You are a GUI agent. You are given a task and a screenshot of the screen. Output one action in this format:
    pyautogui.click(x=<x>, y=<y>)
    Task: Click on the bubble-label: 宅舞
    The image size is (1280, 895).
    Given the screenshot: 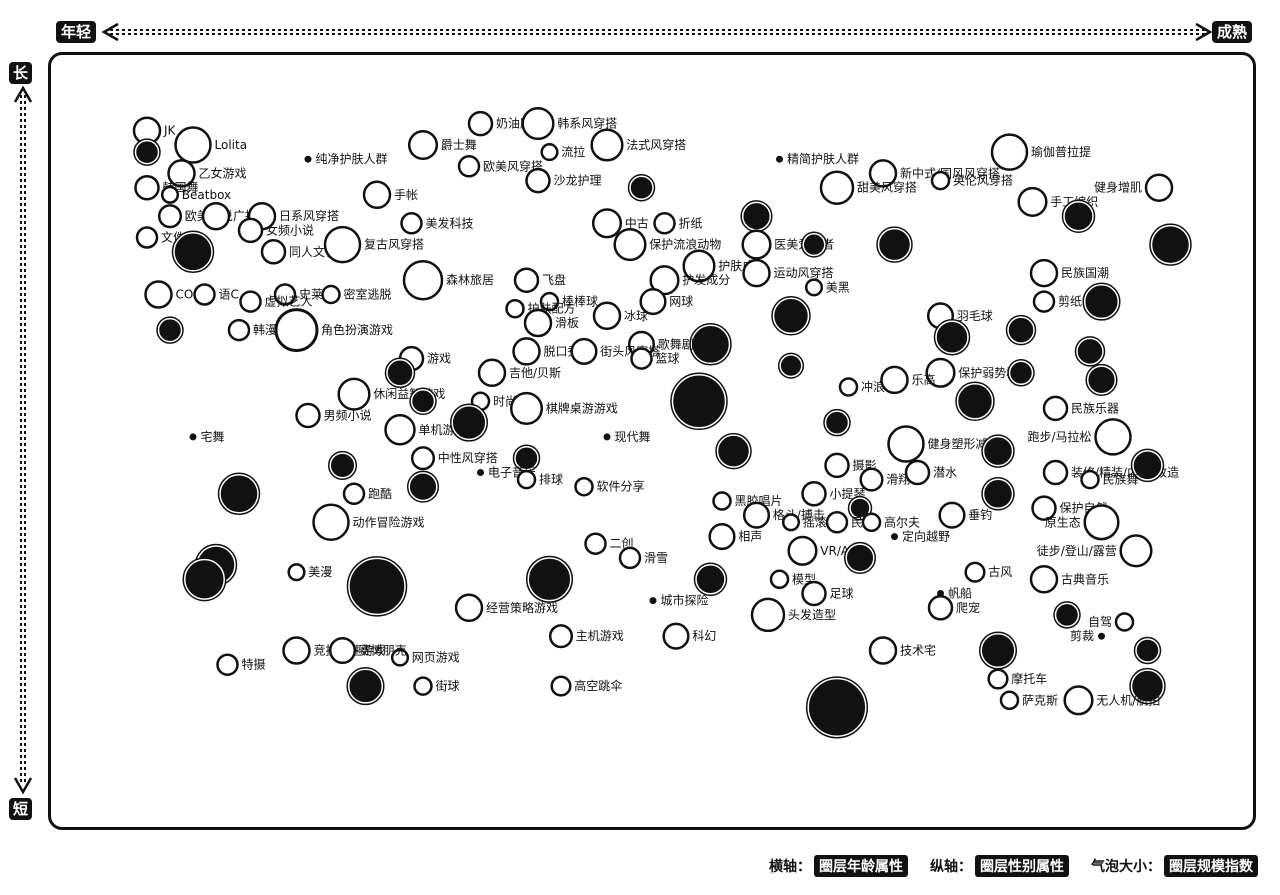 What is the action you would take?
    pyautogui.click(x=213, y=436)
    